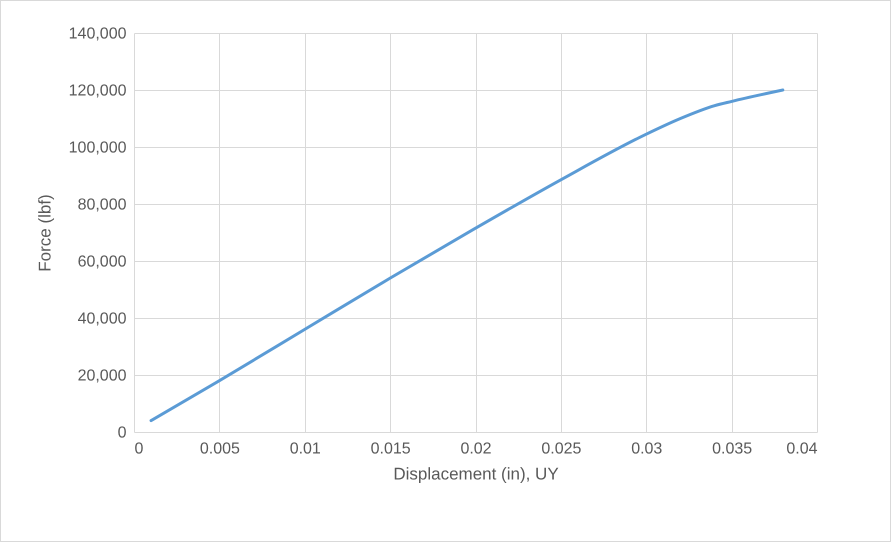 The image size is (891, 542). What do you see at coordinates (97, 34) in the screenshot?
I see `y-tick-label: 140,000` at bounding box center [97, 34].